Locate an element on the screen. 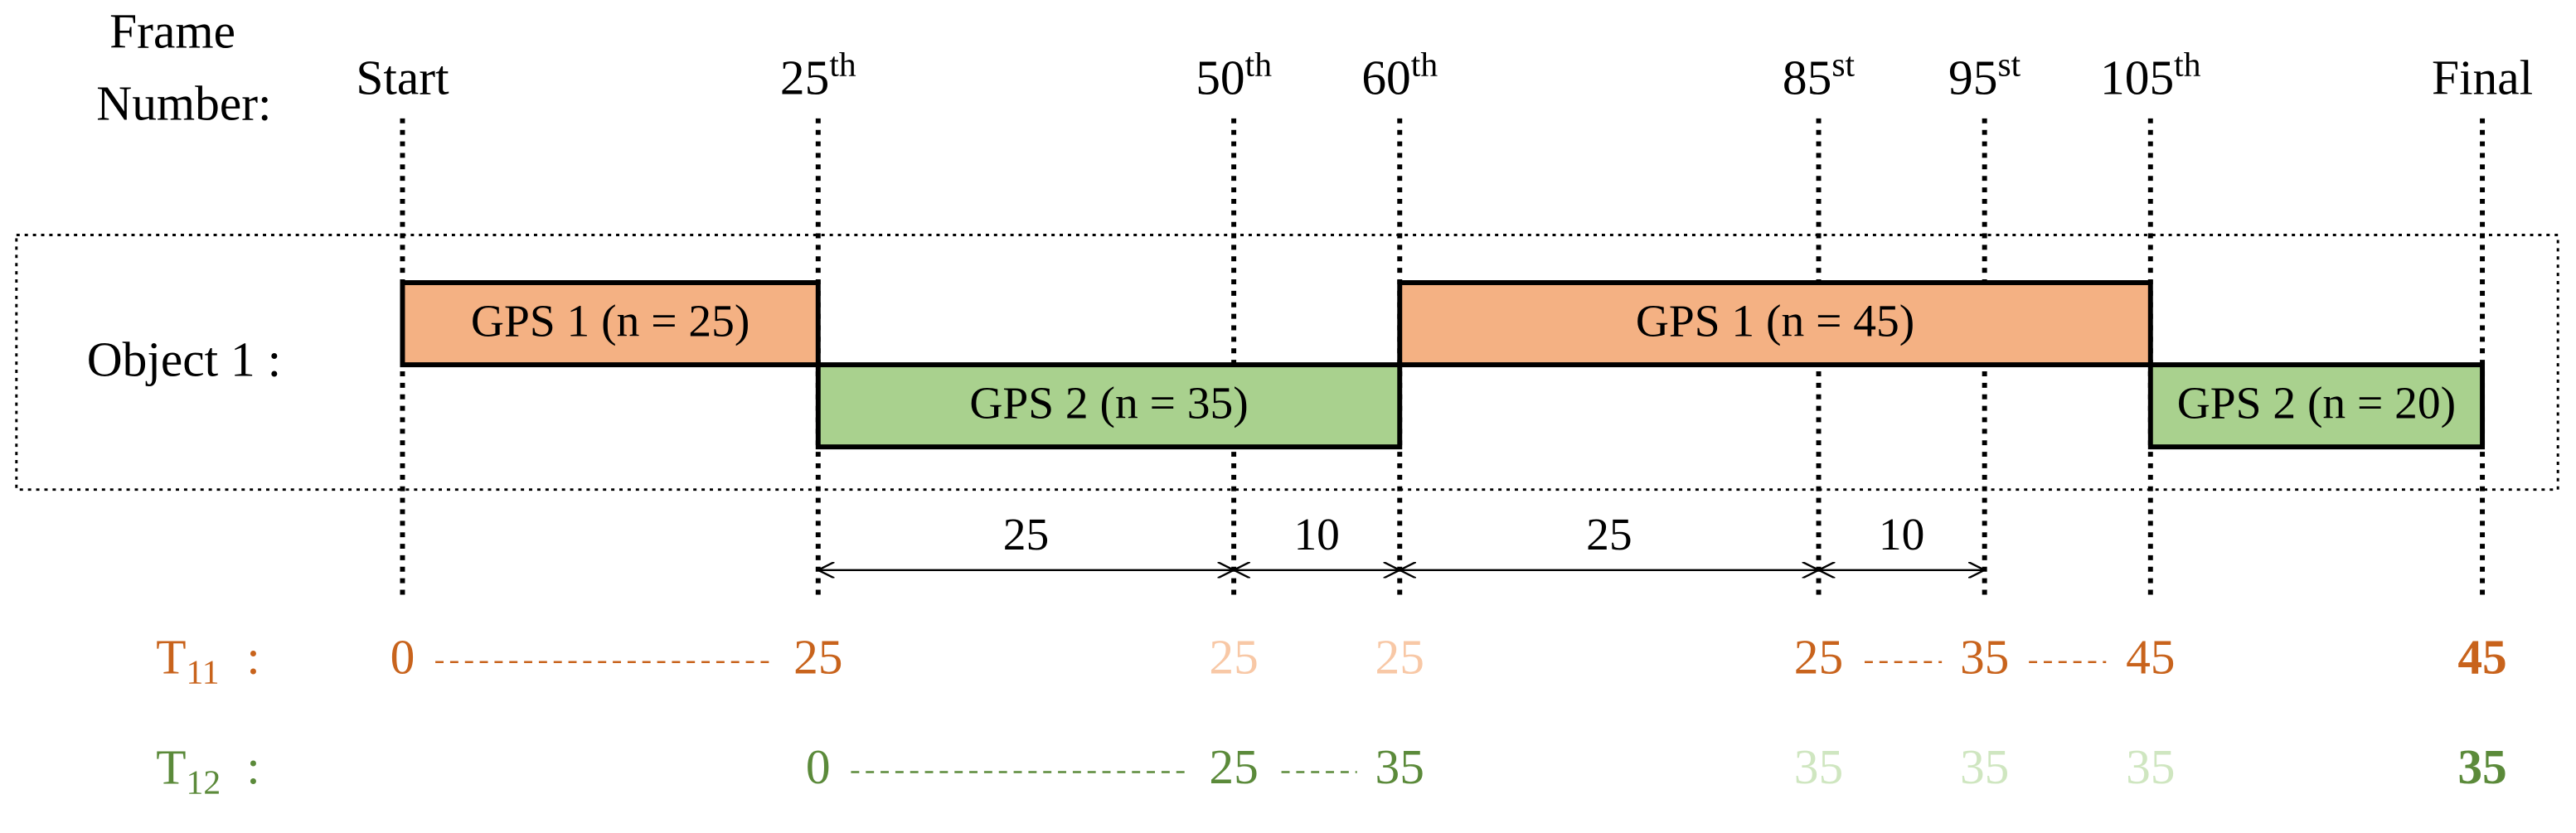 The width and height of the screenshot is (2576, 833). segment-label: GPS 1 (n = 25) is located at coordinates (610, 321).